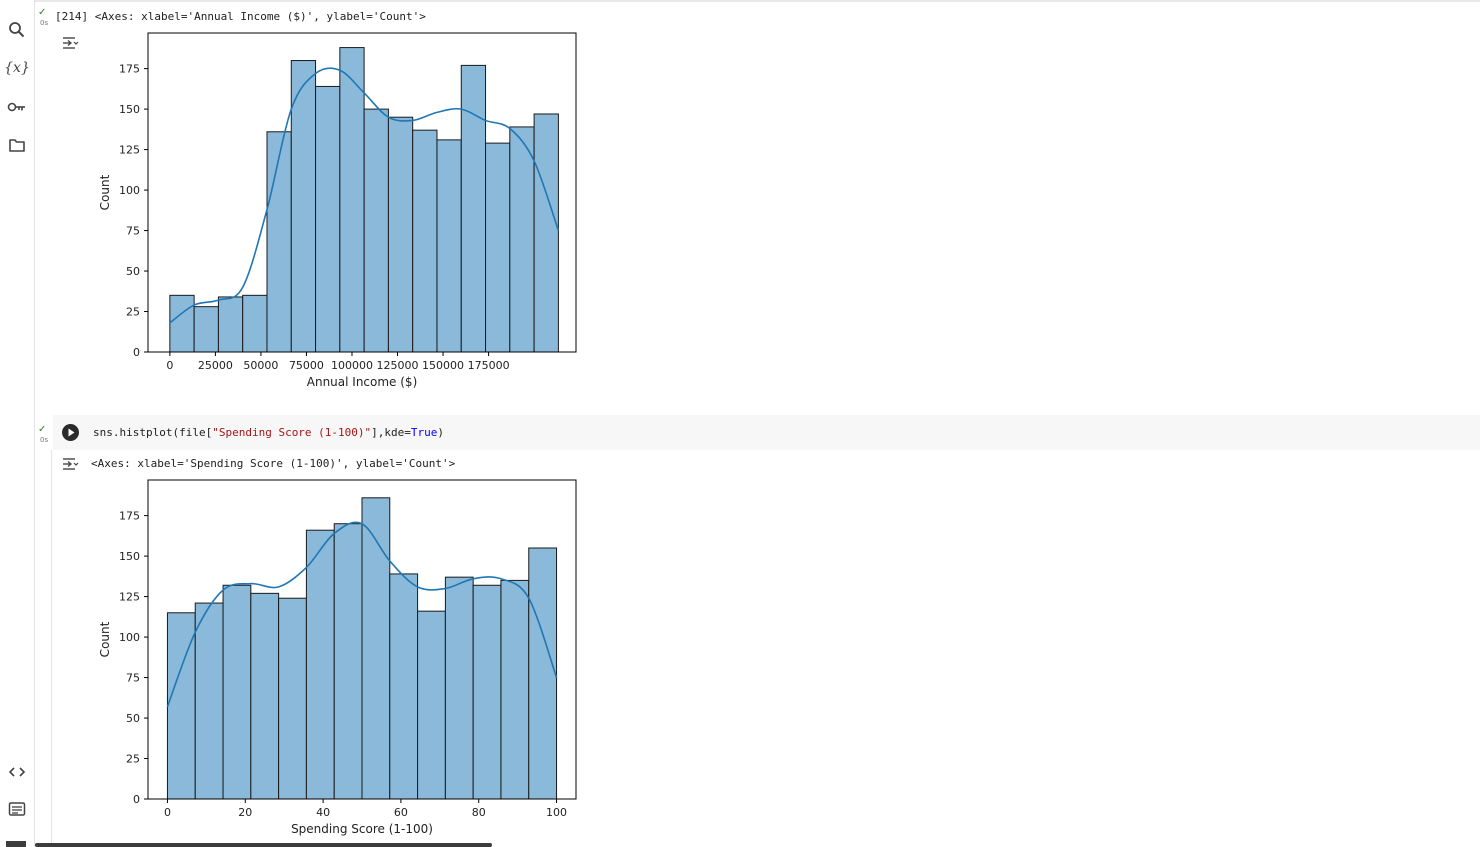 This screenshot has height=847, width=1480. What do you see at coordinates (556, 812) in the screenshot?
I see `x-tick-label: 100` at bounding box center [556, 812].